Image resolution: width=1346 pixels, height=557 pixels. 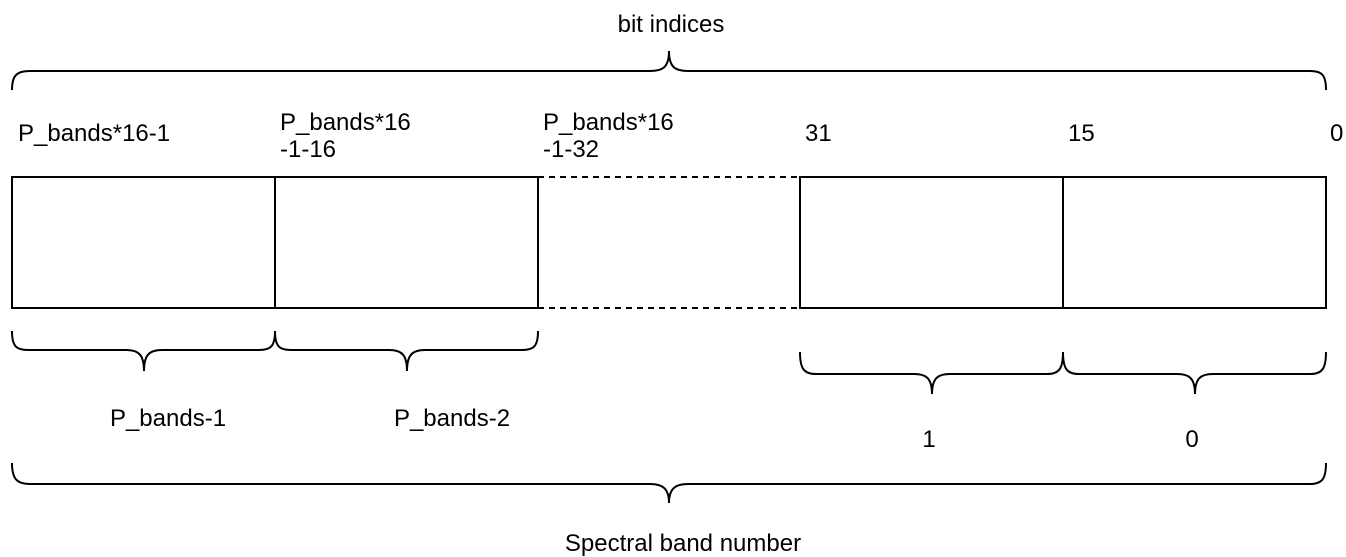 What do you see at coordinates (818, 133) in the screenshot?
I see `bit-index-label-3: 31` at bounding box center [818, 133].